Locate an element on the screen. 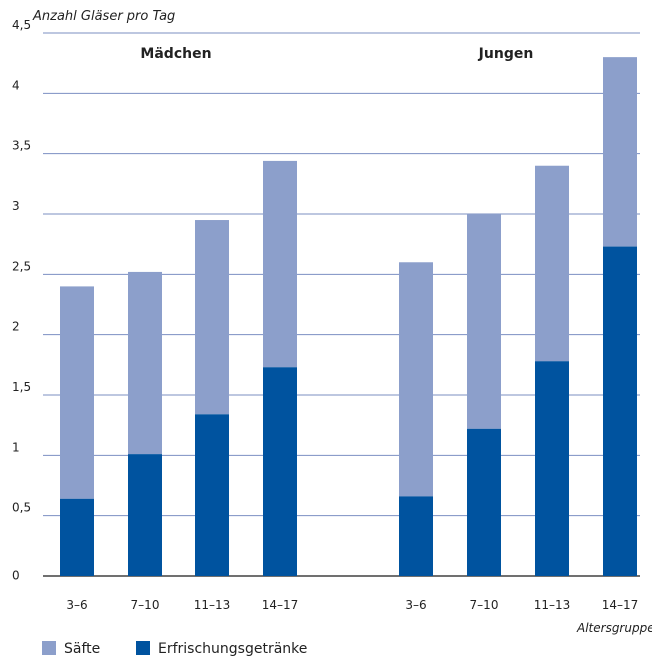 The height and width of the screenshot is (664, 652). y-tick-label: 4,5 is located at coordinates (21, 25).